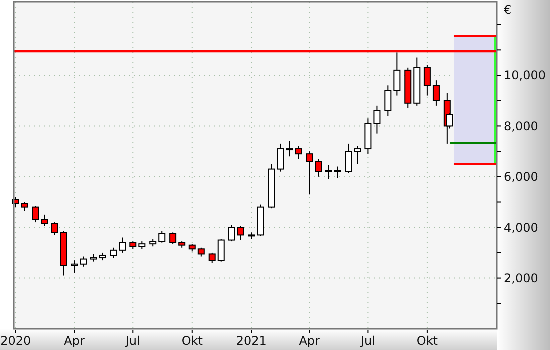 The image size is (550, 350). What do you see at coordinates (508, 10) in the screenshot?
I see `y-axis-title: €` at bounding box center [508, 10].